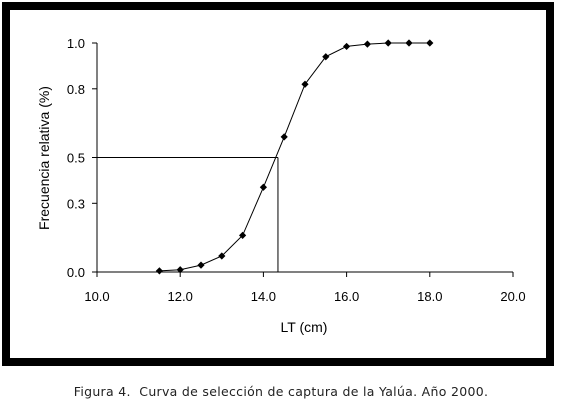  What do you see at coordinates (346, 296) in the screenshot?
I see `x-tick-label: 16.0` at bounding box center [346, 296].